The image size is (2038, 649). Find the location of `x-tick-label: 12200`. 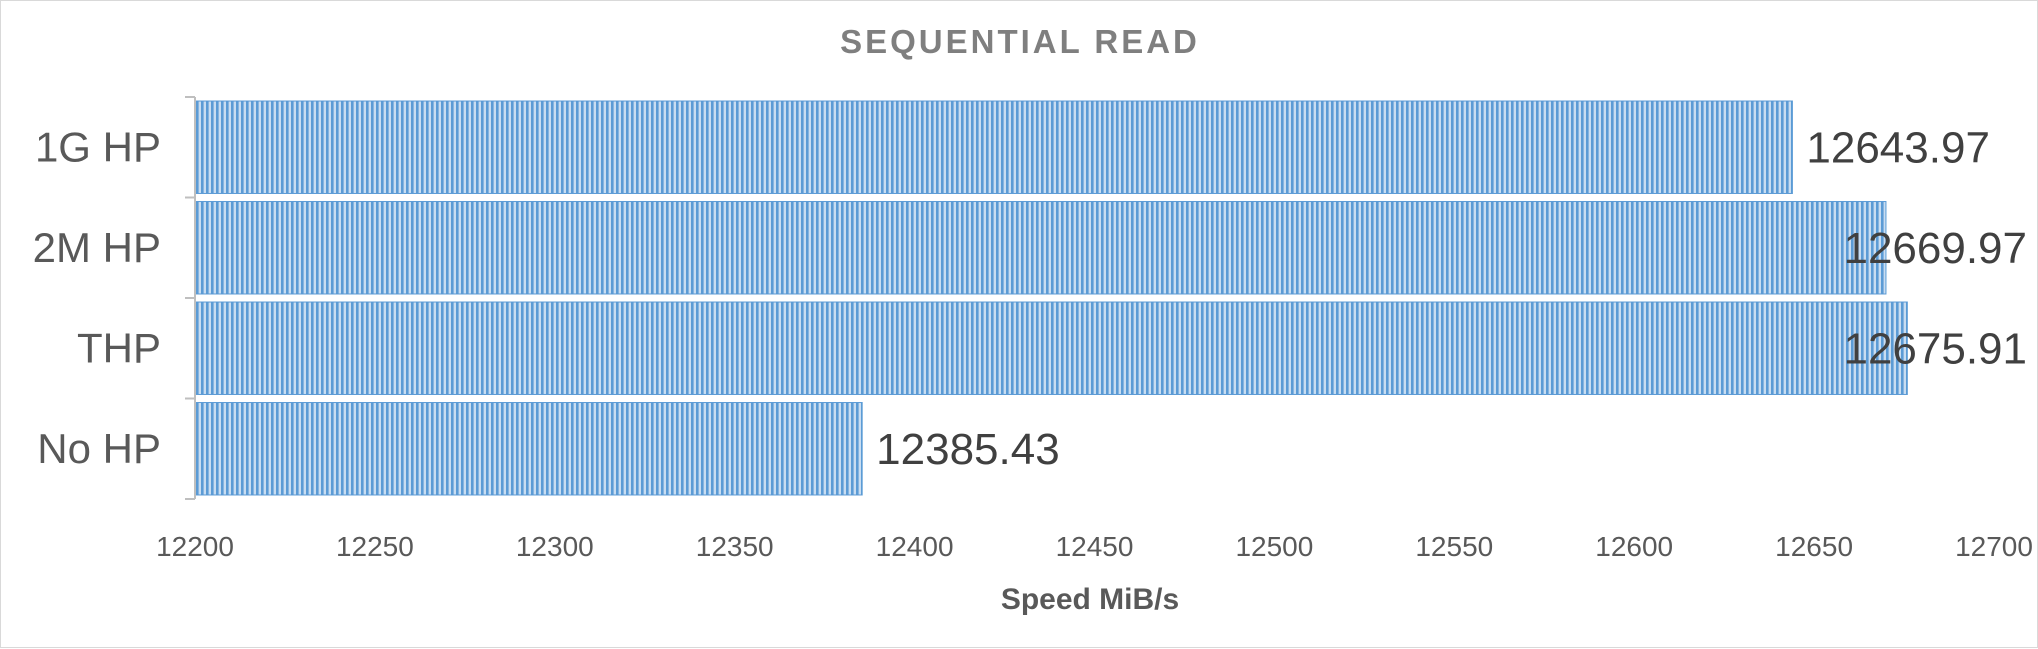

x-tick-label: 12200 is located at coordinates (195, 546).